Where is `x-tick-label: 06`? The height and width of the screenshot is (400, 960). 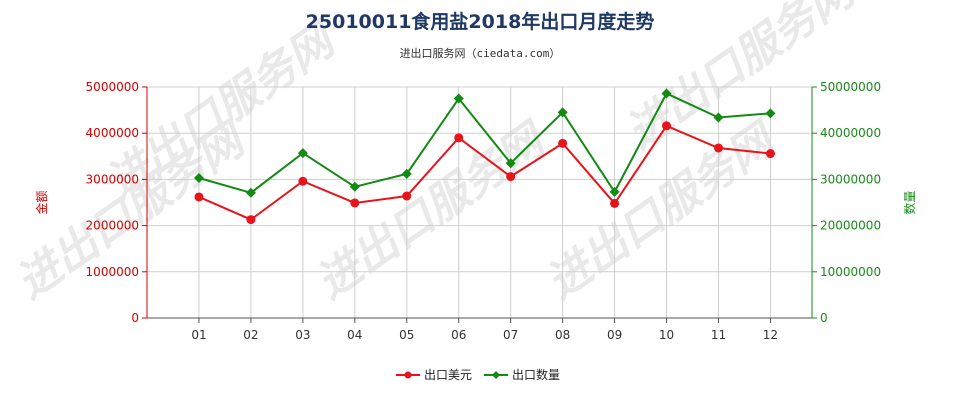
x-tick-label: 06 is located at coordinates (458, 335).